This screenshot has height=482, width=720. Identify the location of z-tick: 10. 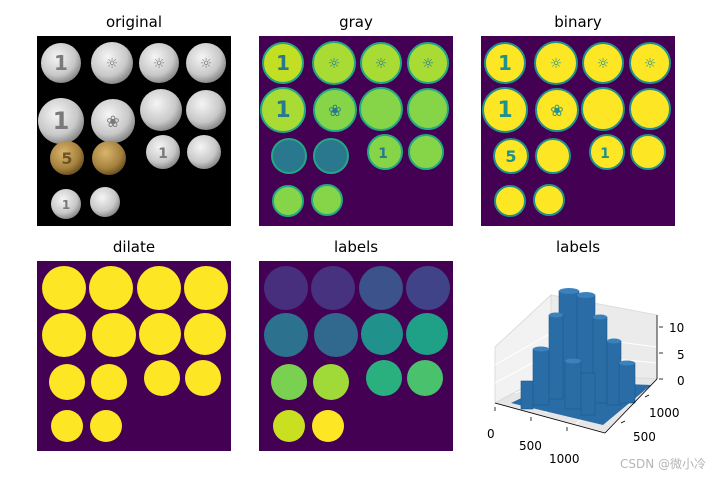
(677, 328).